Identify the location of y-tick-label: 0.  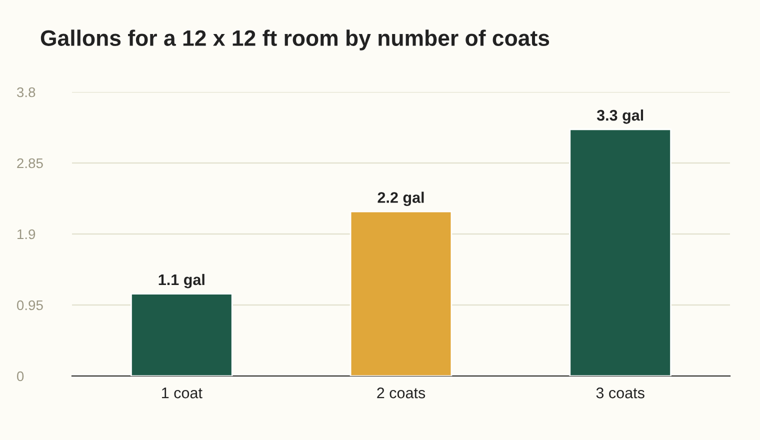
(20, 376).